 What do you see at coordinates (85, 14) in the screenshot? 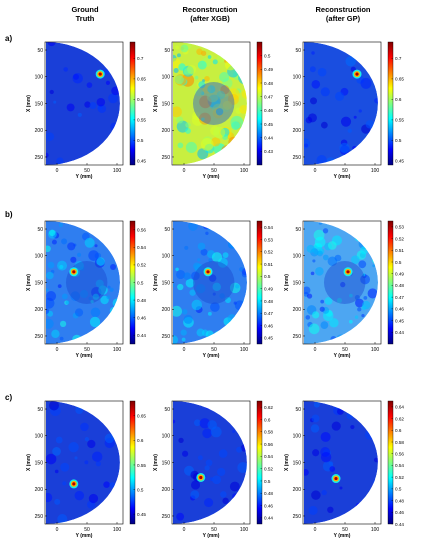
I see `column-header-ground-truth: Ground Truth` at bounding box center [85, 14].